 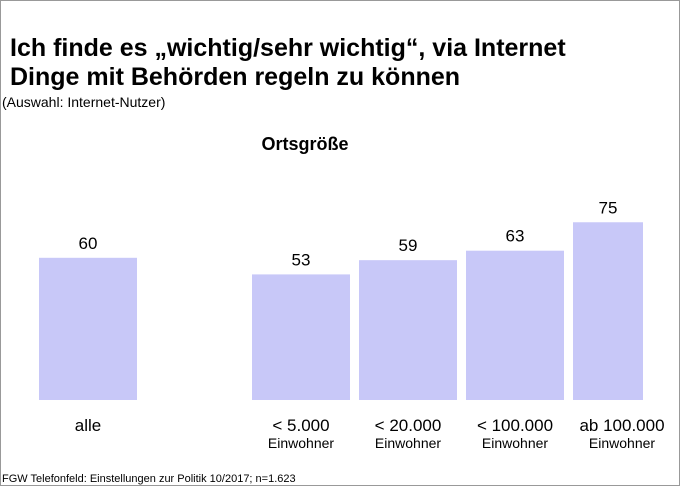 What do you see at coordinates (88, 425) in the screenshot?
I see `x-tick-label: alle` at bounding box center [88, 425].